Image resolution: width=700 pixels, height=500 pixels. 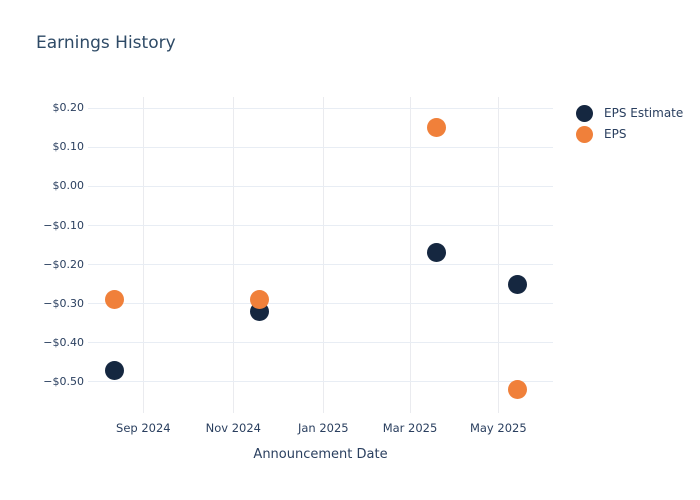 What do you see at coordinates (63, 342) in the screenshot?
I see `y-tick-label: −$0.40` at bounding box center [63, 342].